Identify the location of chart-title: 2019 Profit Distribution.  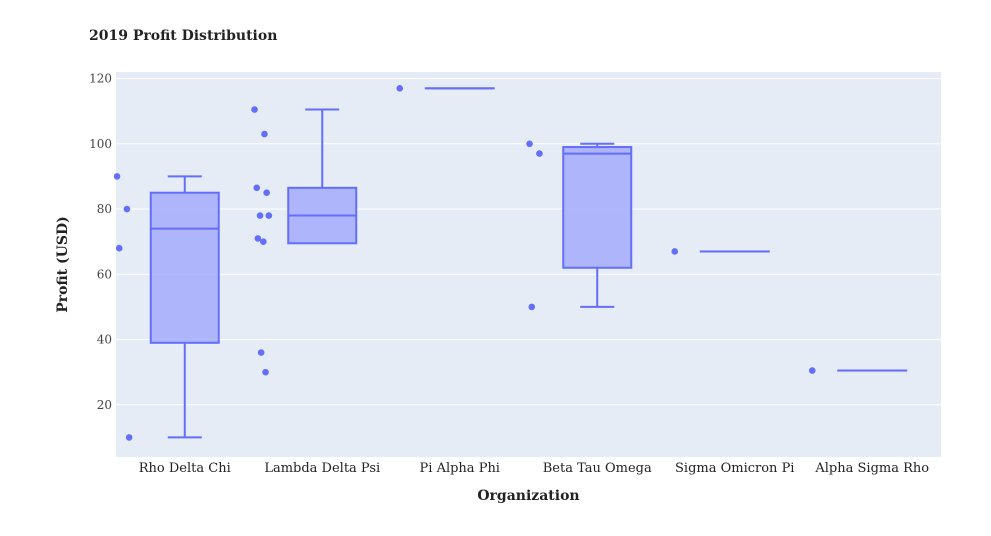
(183, 36).